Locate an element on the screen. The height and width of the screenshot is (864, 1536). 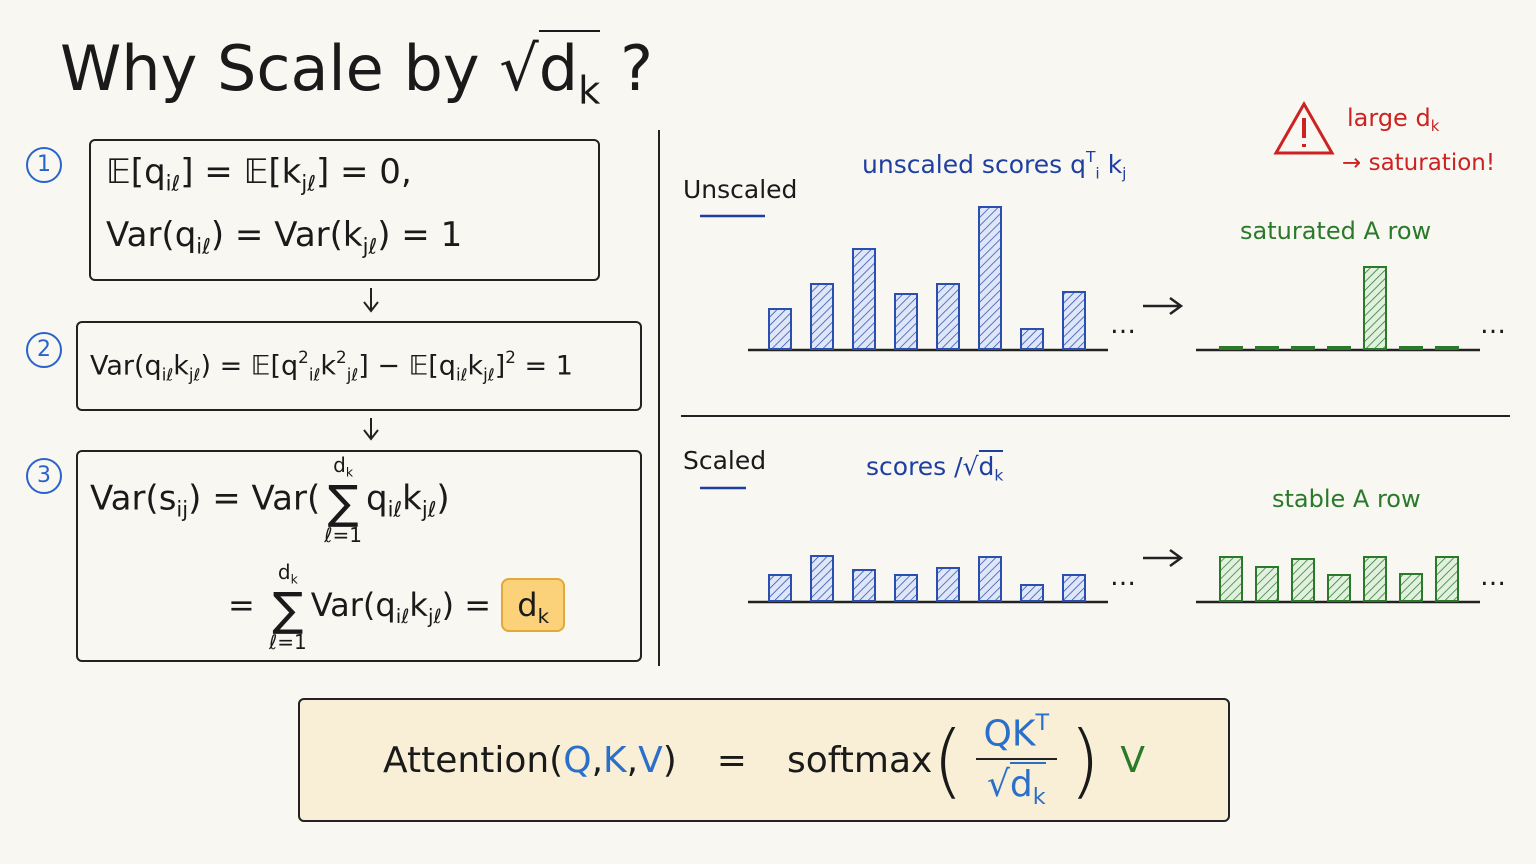
shape: Var(qiℓ) = Var(kjℓ) = 1 is located at coordinates (284, 236).